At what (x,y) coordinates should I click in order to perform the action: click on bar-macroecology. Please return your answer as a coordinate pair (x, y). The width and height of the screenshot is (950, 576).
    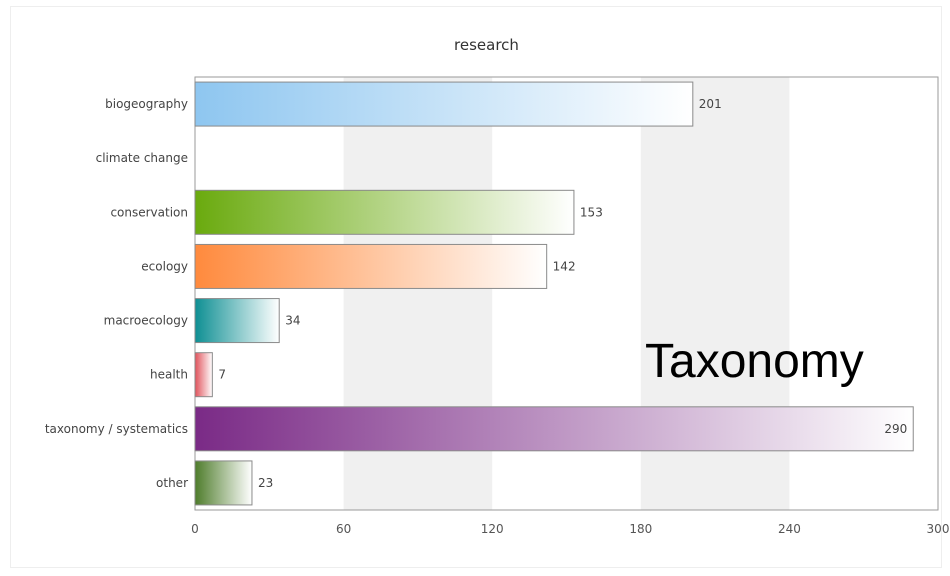
    Looking at the image, I should click on (237, 321).